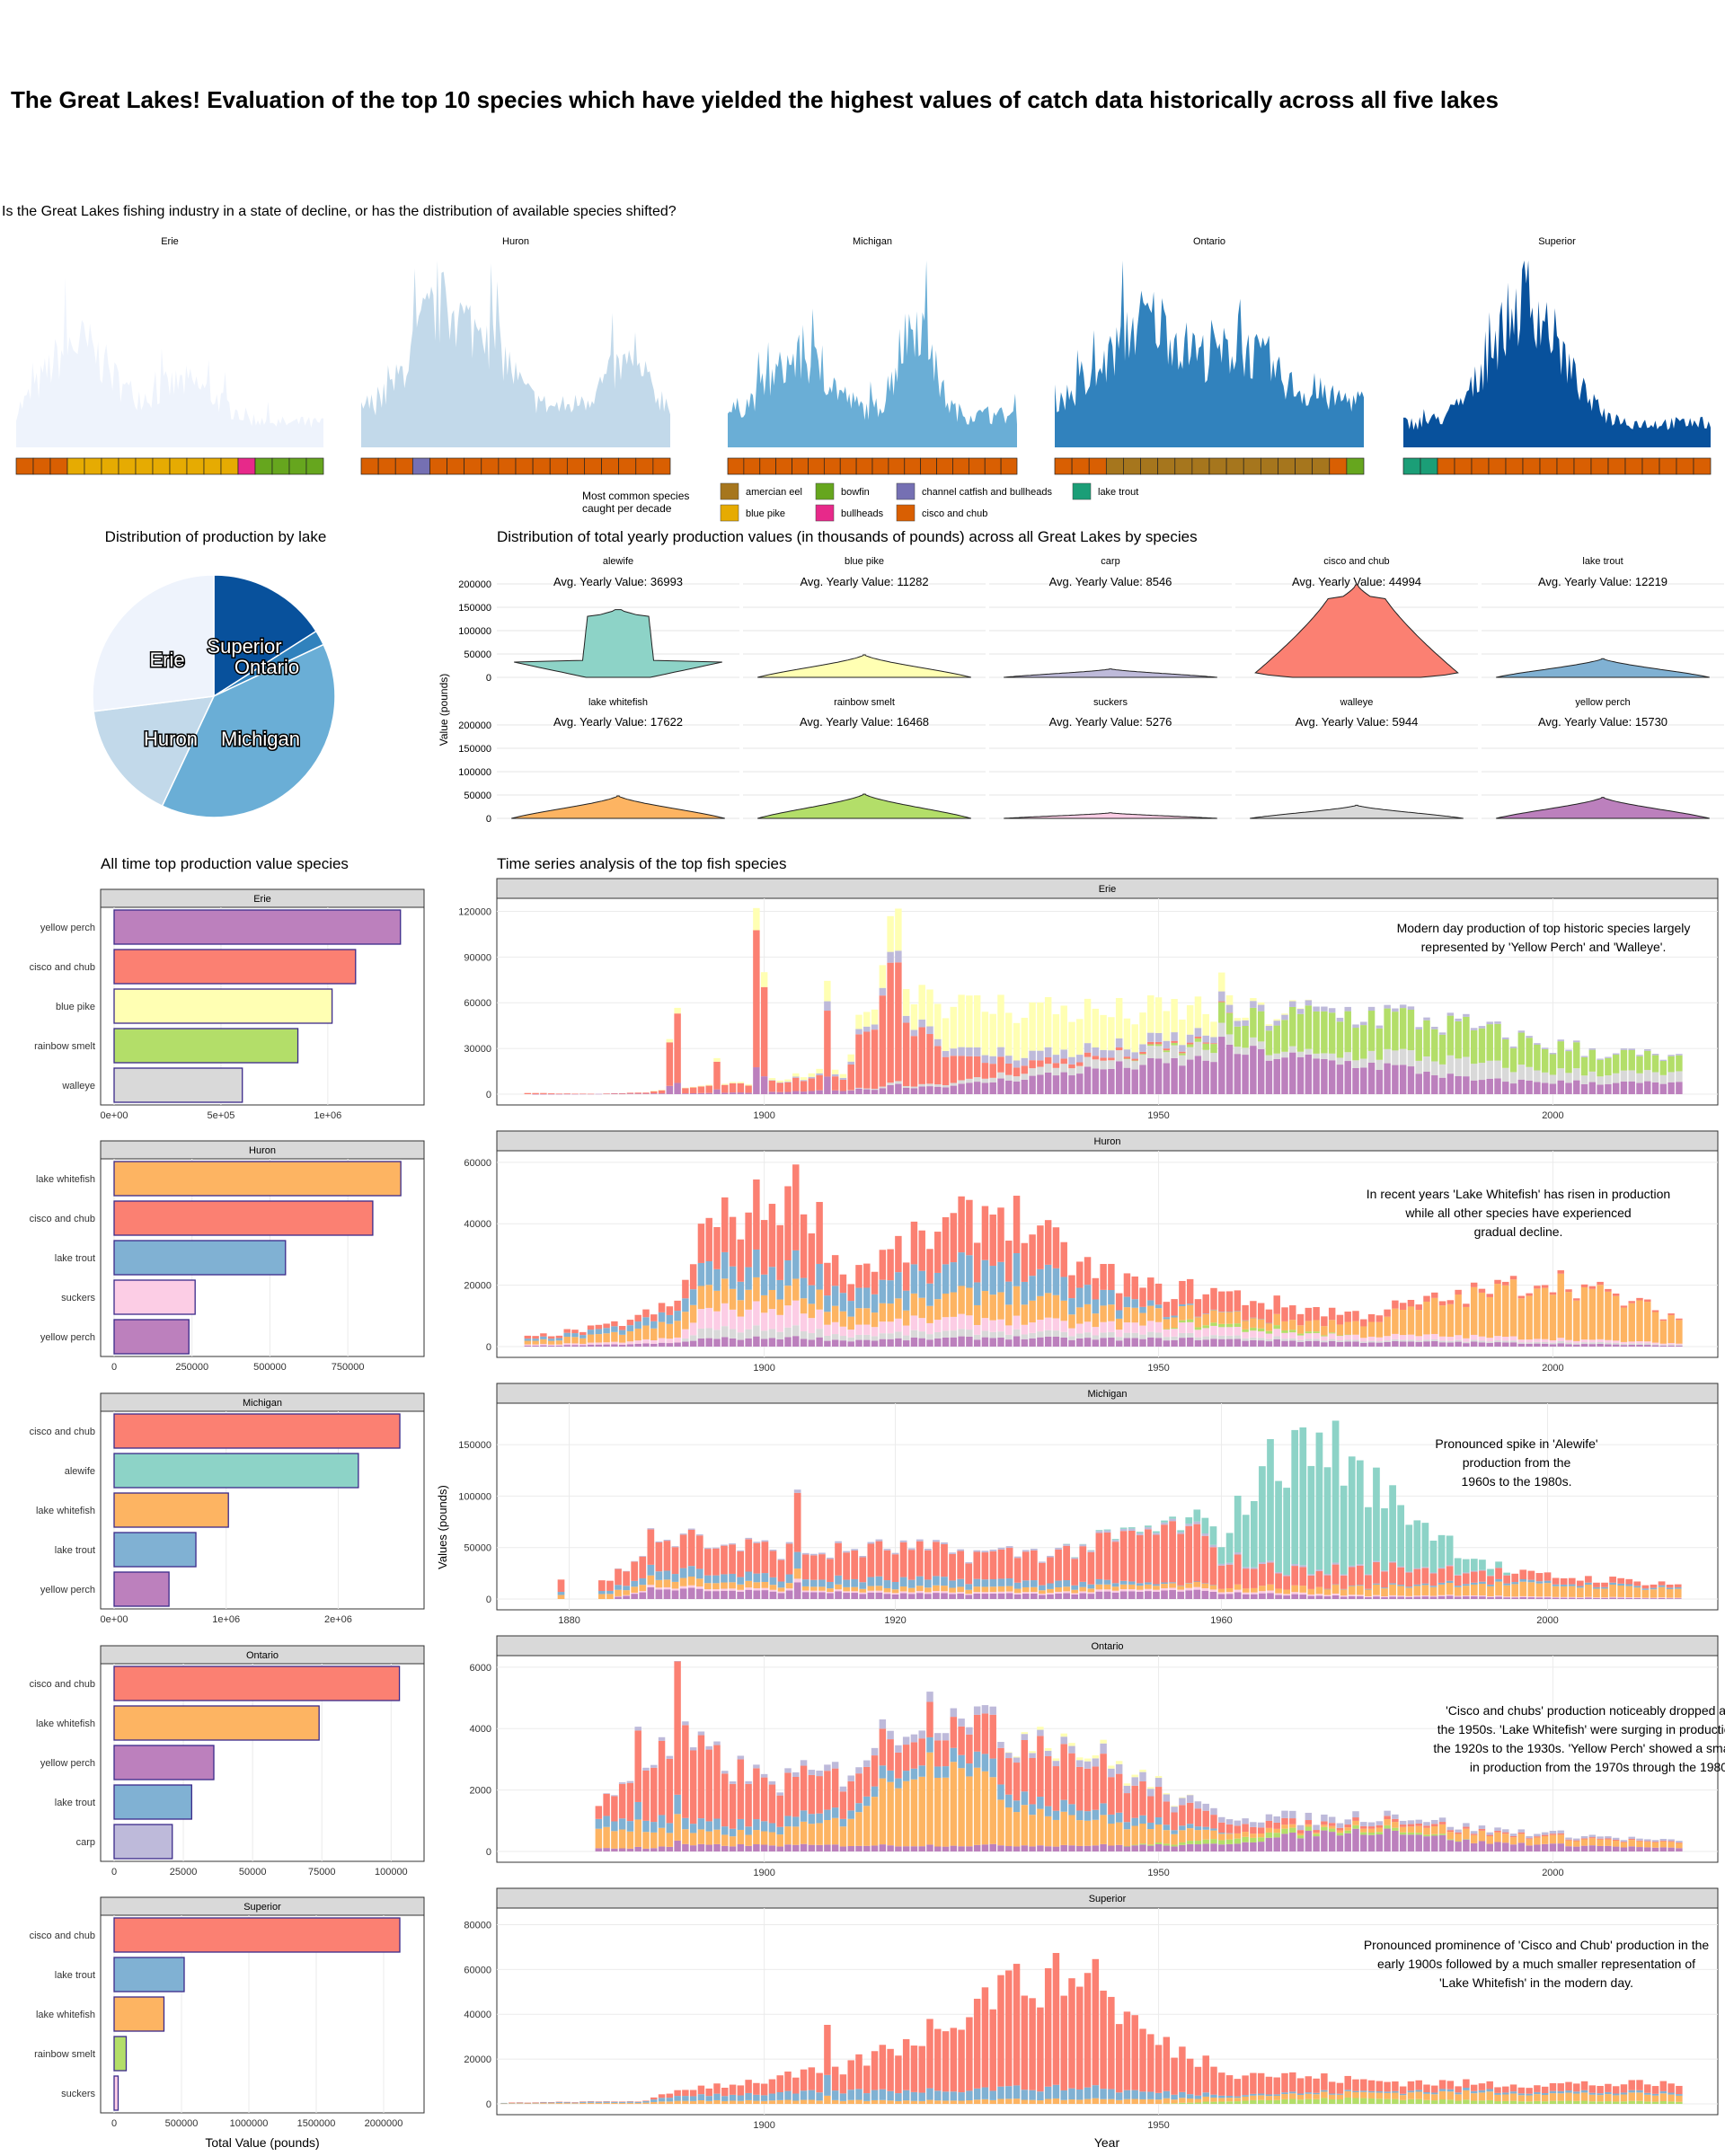  I want to click on bar-label-lake-whitefish: lake whitefish, so click(65, 1724).